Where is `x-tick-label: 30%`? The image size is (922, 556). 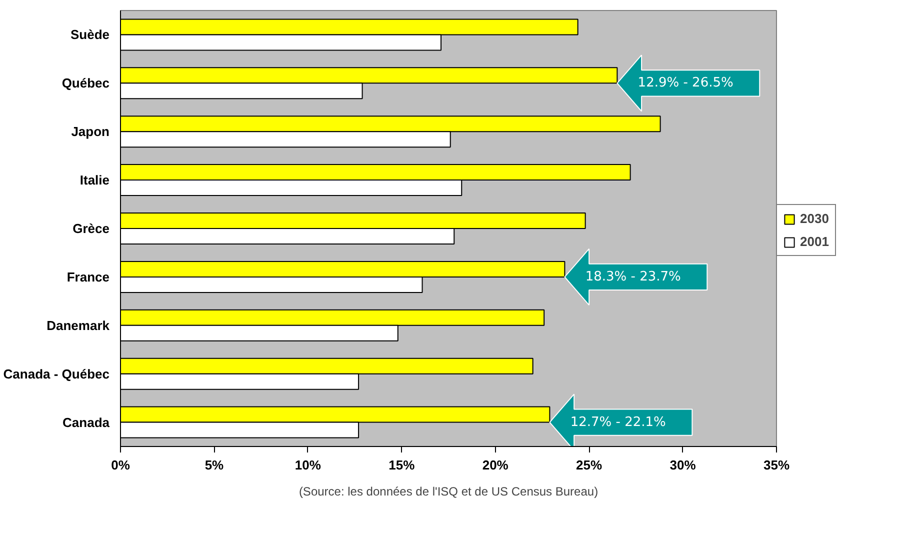 x-tick-label: 30% is located at coordinates (683, 465).